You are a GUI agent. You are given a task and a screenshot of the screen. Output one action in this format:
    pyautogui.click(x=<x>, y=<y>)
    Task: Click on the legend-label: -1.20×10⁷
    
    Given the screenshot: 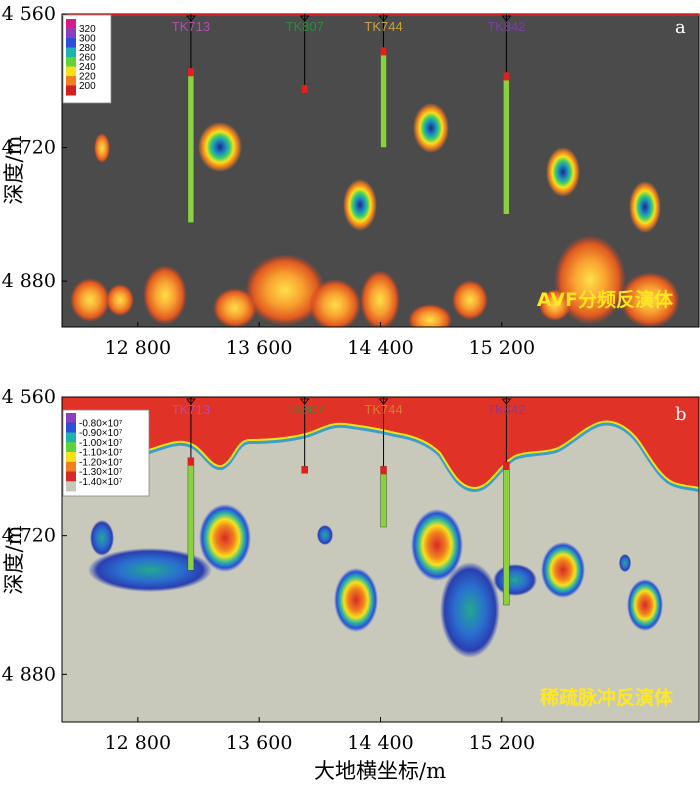 What is the action you would take?
    pyautogui.click(x=101, y=462)
    